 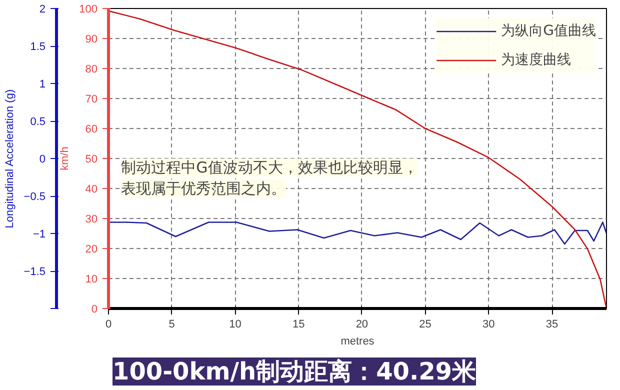 What do you see at coordinates (65, 158) in the screenshot?
I see `y2-axis-title: km/h` at bounding box center [65, 158].